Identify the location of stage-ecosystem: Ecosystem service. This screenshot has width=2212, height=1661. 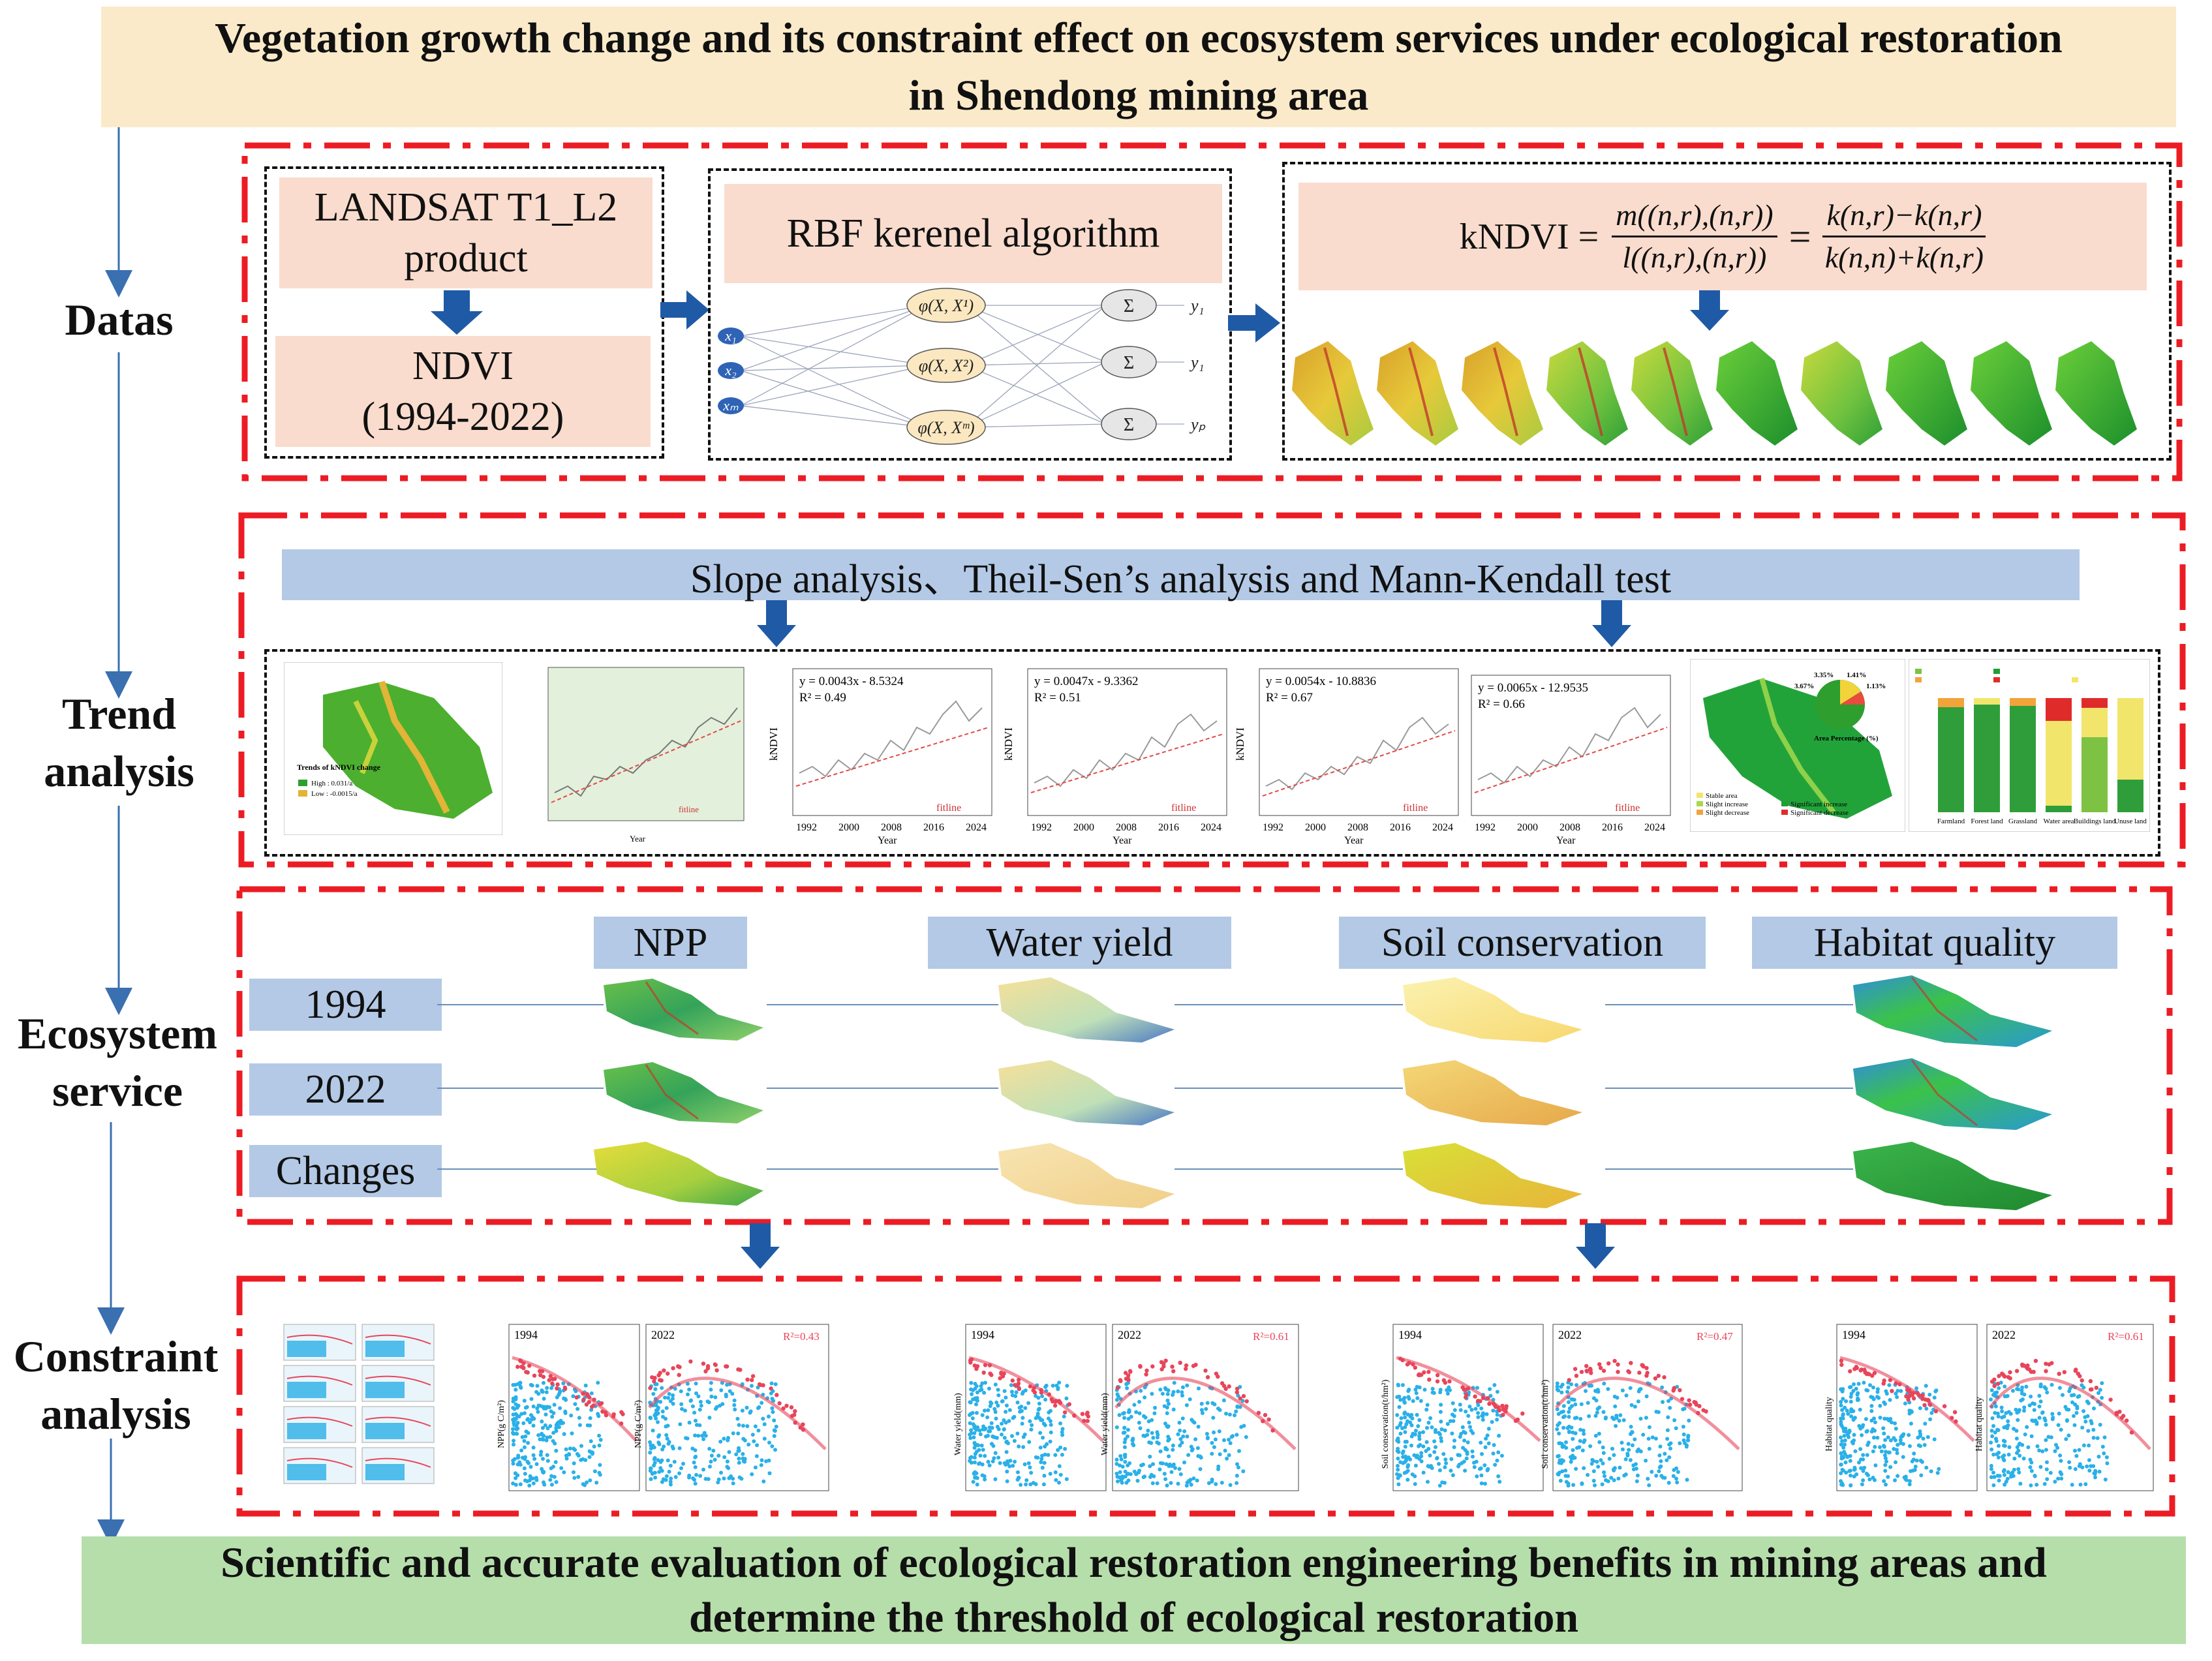
(117, 1062).